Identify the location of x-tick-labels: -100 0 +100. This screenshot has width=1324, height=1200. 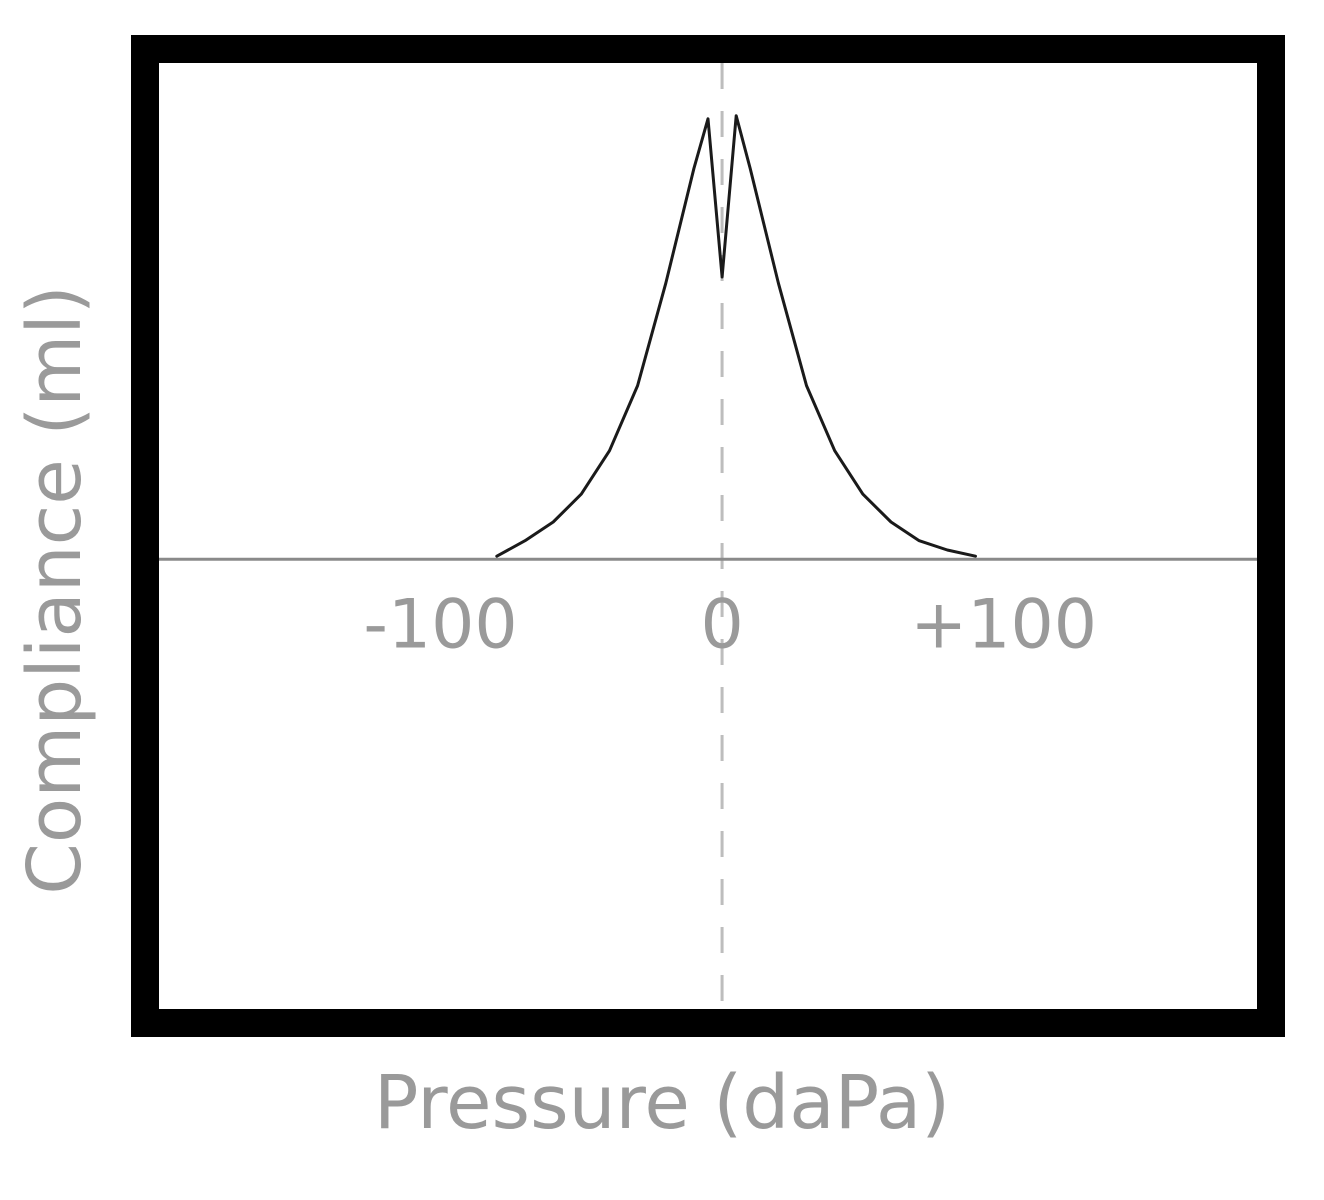
(730, 624).